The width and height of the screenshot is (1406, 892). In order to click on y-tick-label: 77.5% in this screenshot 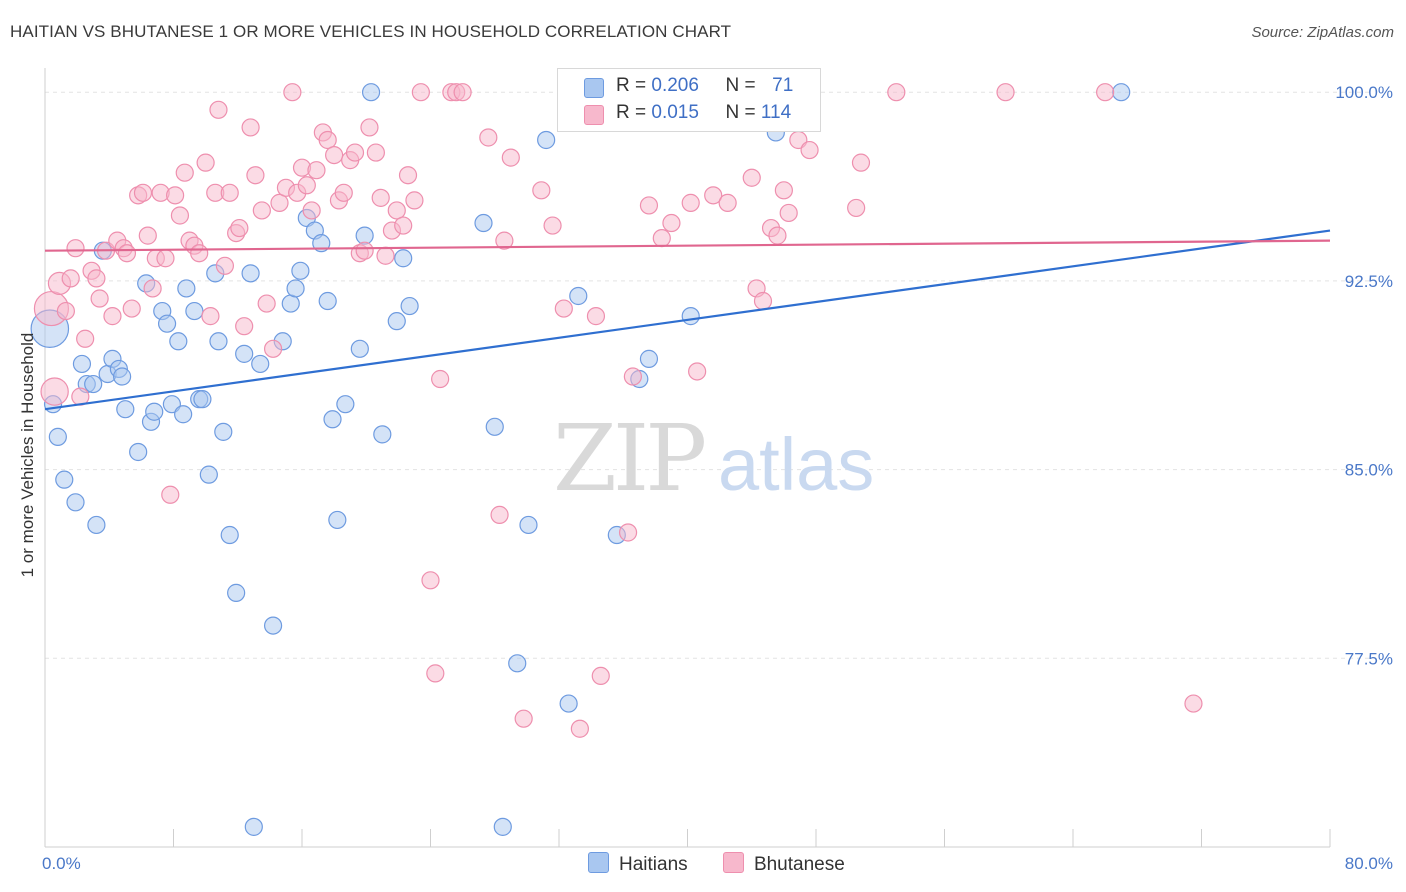, I will do `click(1369, 658)`.